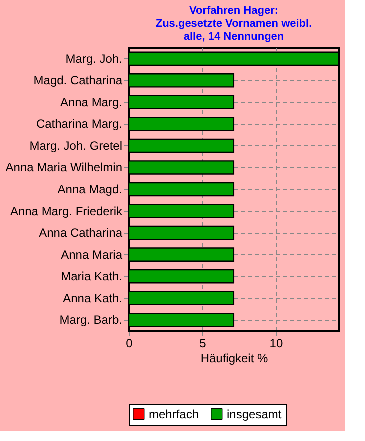  I want to click on y-tick-label: Maria Kath., so click(91, 277).